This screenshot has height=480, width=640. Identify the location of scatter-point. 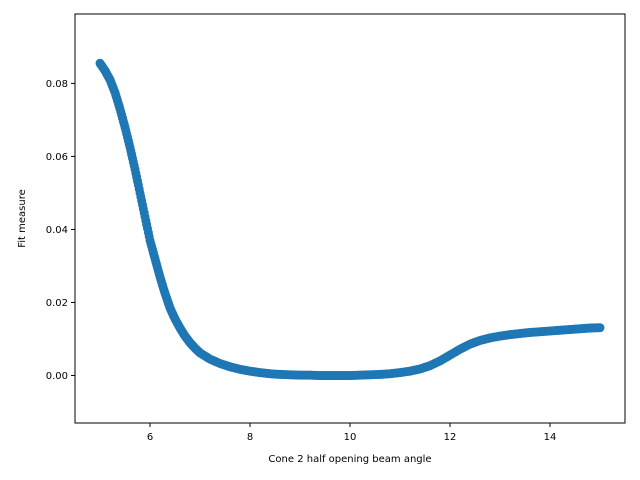
(600, 328).